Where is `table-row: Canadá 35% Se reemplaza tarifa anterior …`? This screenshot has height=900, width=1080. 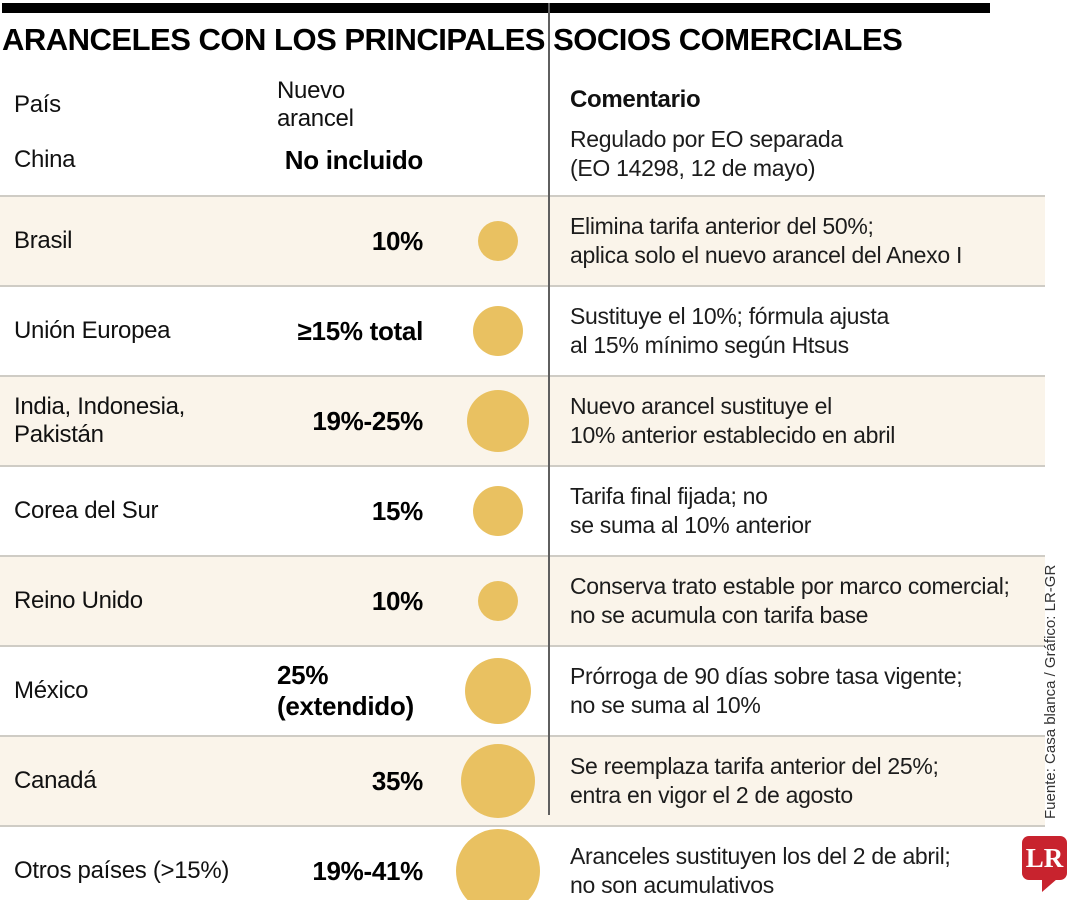
table-row: Canadá 35% Se reemplaza tarifa anterior … is located at coordinates (522, 780).